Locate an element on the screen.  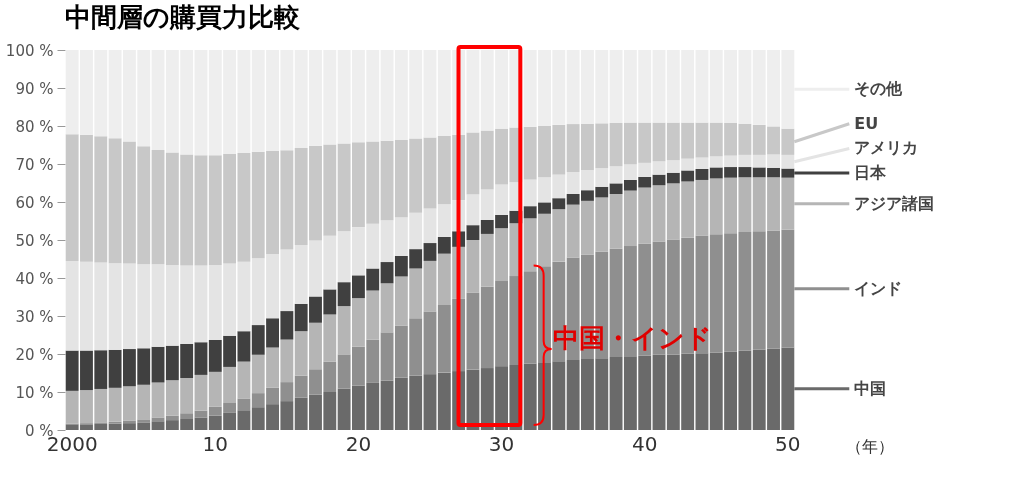
legend-label: アジア諸国 is located at coordinates (894, 203).